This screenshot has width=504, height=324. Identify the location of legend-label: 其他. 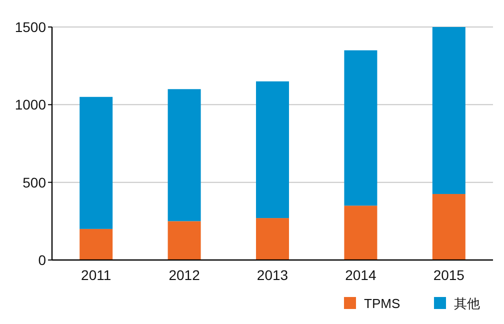
(467, 303).